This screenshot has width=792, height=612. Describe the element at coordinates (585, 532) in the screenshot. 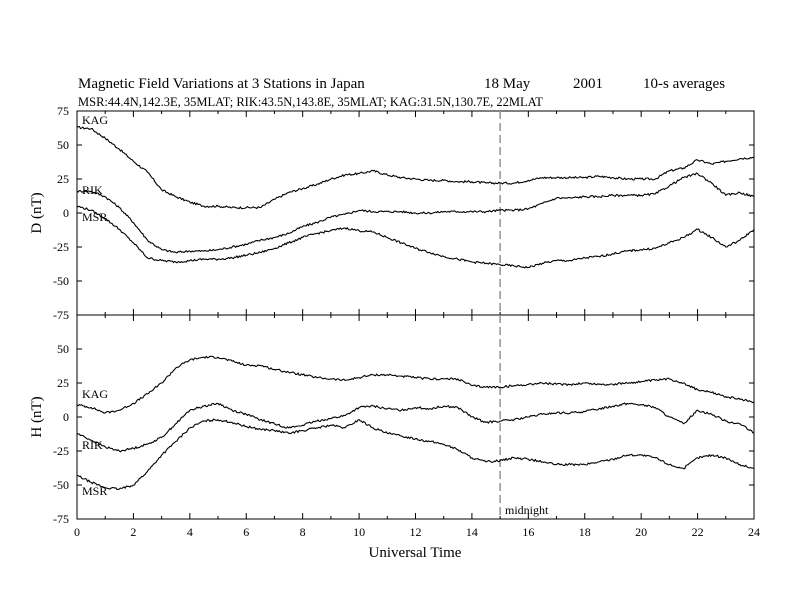

I see `x-tick-label: 18` at that location.